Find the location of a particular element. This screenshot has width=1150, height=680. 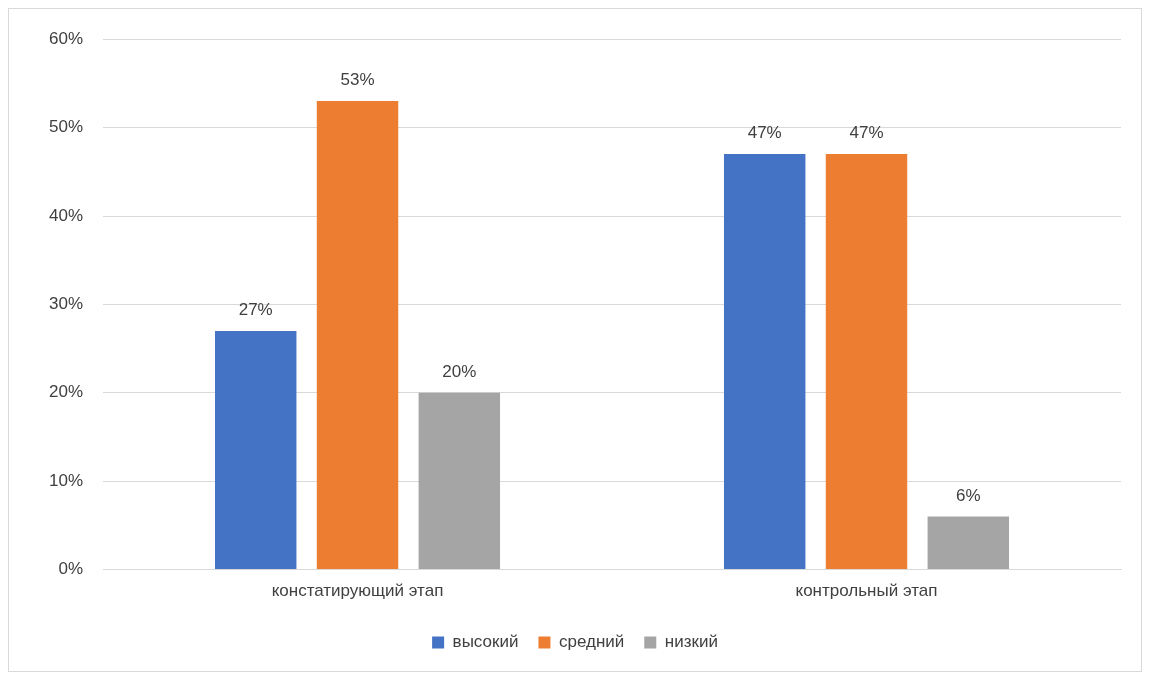

y-tick-label: 50% is located at coordinates (66, 127).